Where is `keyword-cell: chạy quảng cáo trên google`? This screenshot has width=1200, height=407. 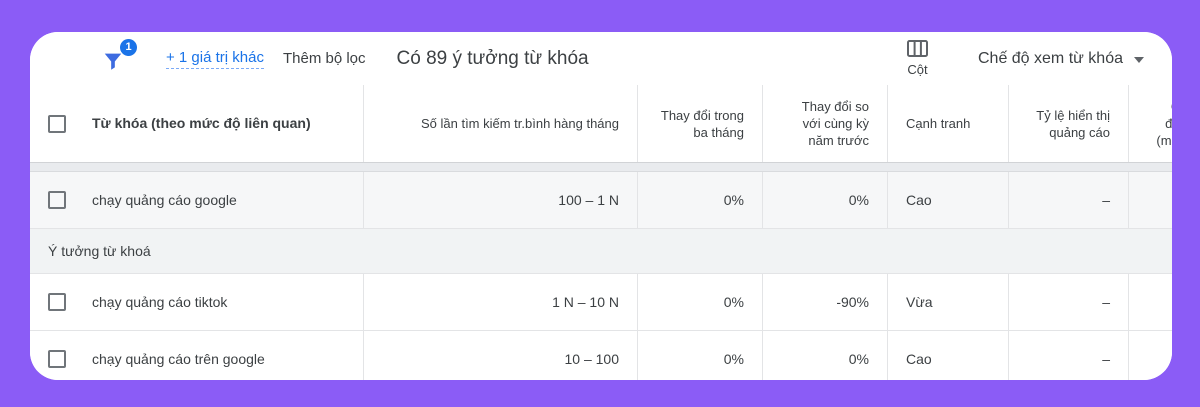 keyword-cell: chạy quảng cáo trên google is located at coordinates (196, 355).